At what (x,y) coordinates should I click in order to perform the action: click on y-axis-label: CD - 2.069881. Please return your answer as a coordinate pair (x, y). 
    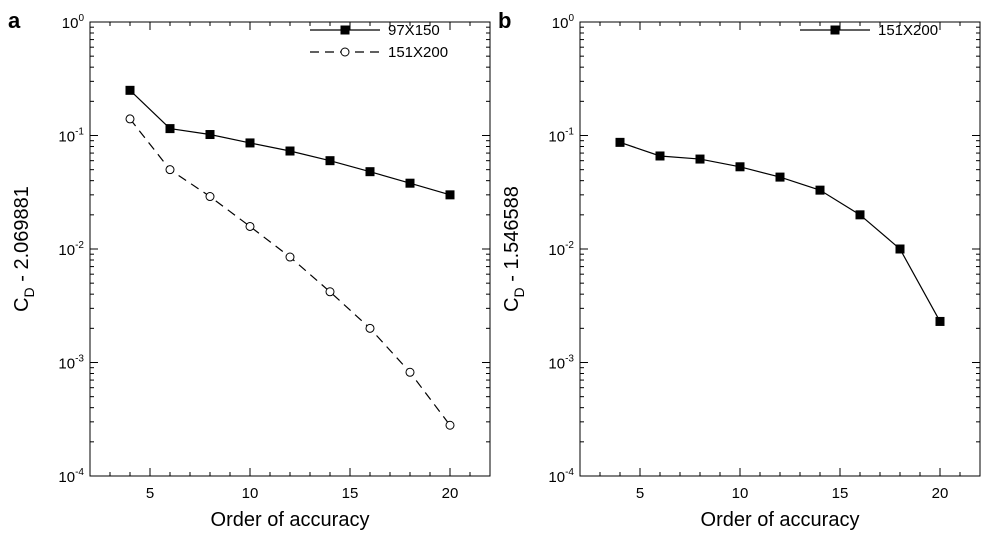
    Looking at the image, I should click on (24, 249).